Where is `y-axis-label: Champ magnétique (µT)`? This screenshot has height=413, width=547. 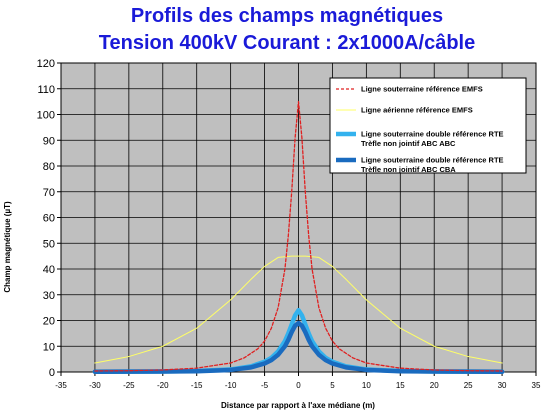 y-axis-label: Champ magnétique (µT) is located at coordinates (7, 247).